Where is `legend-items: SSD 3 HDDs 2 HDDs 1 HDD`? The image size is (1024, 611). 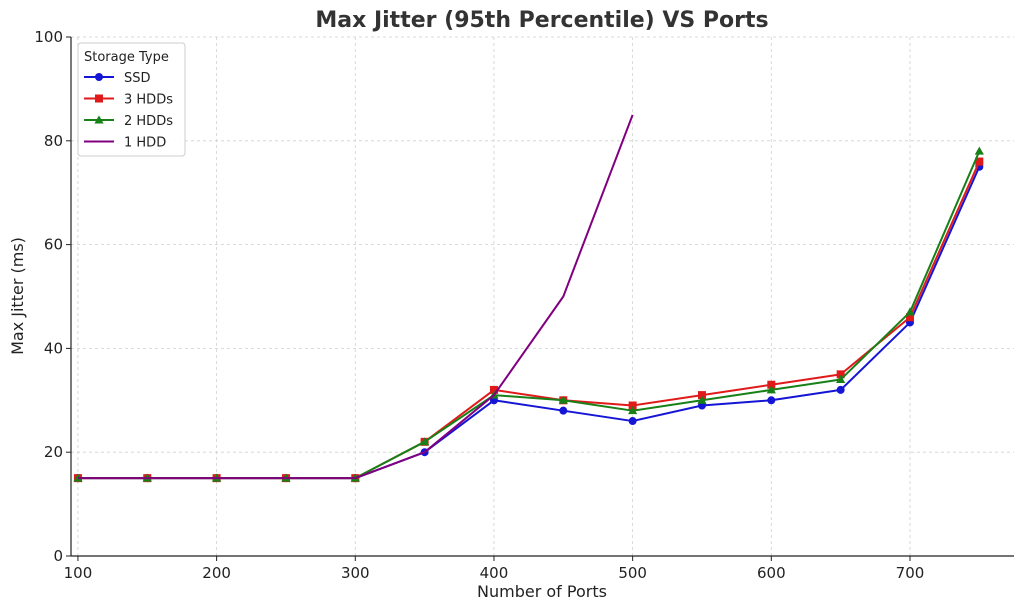
legend-items: SSD 3 HDDs 2 HDDs 1 HDD is located at coordinates (128, 111).